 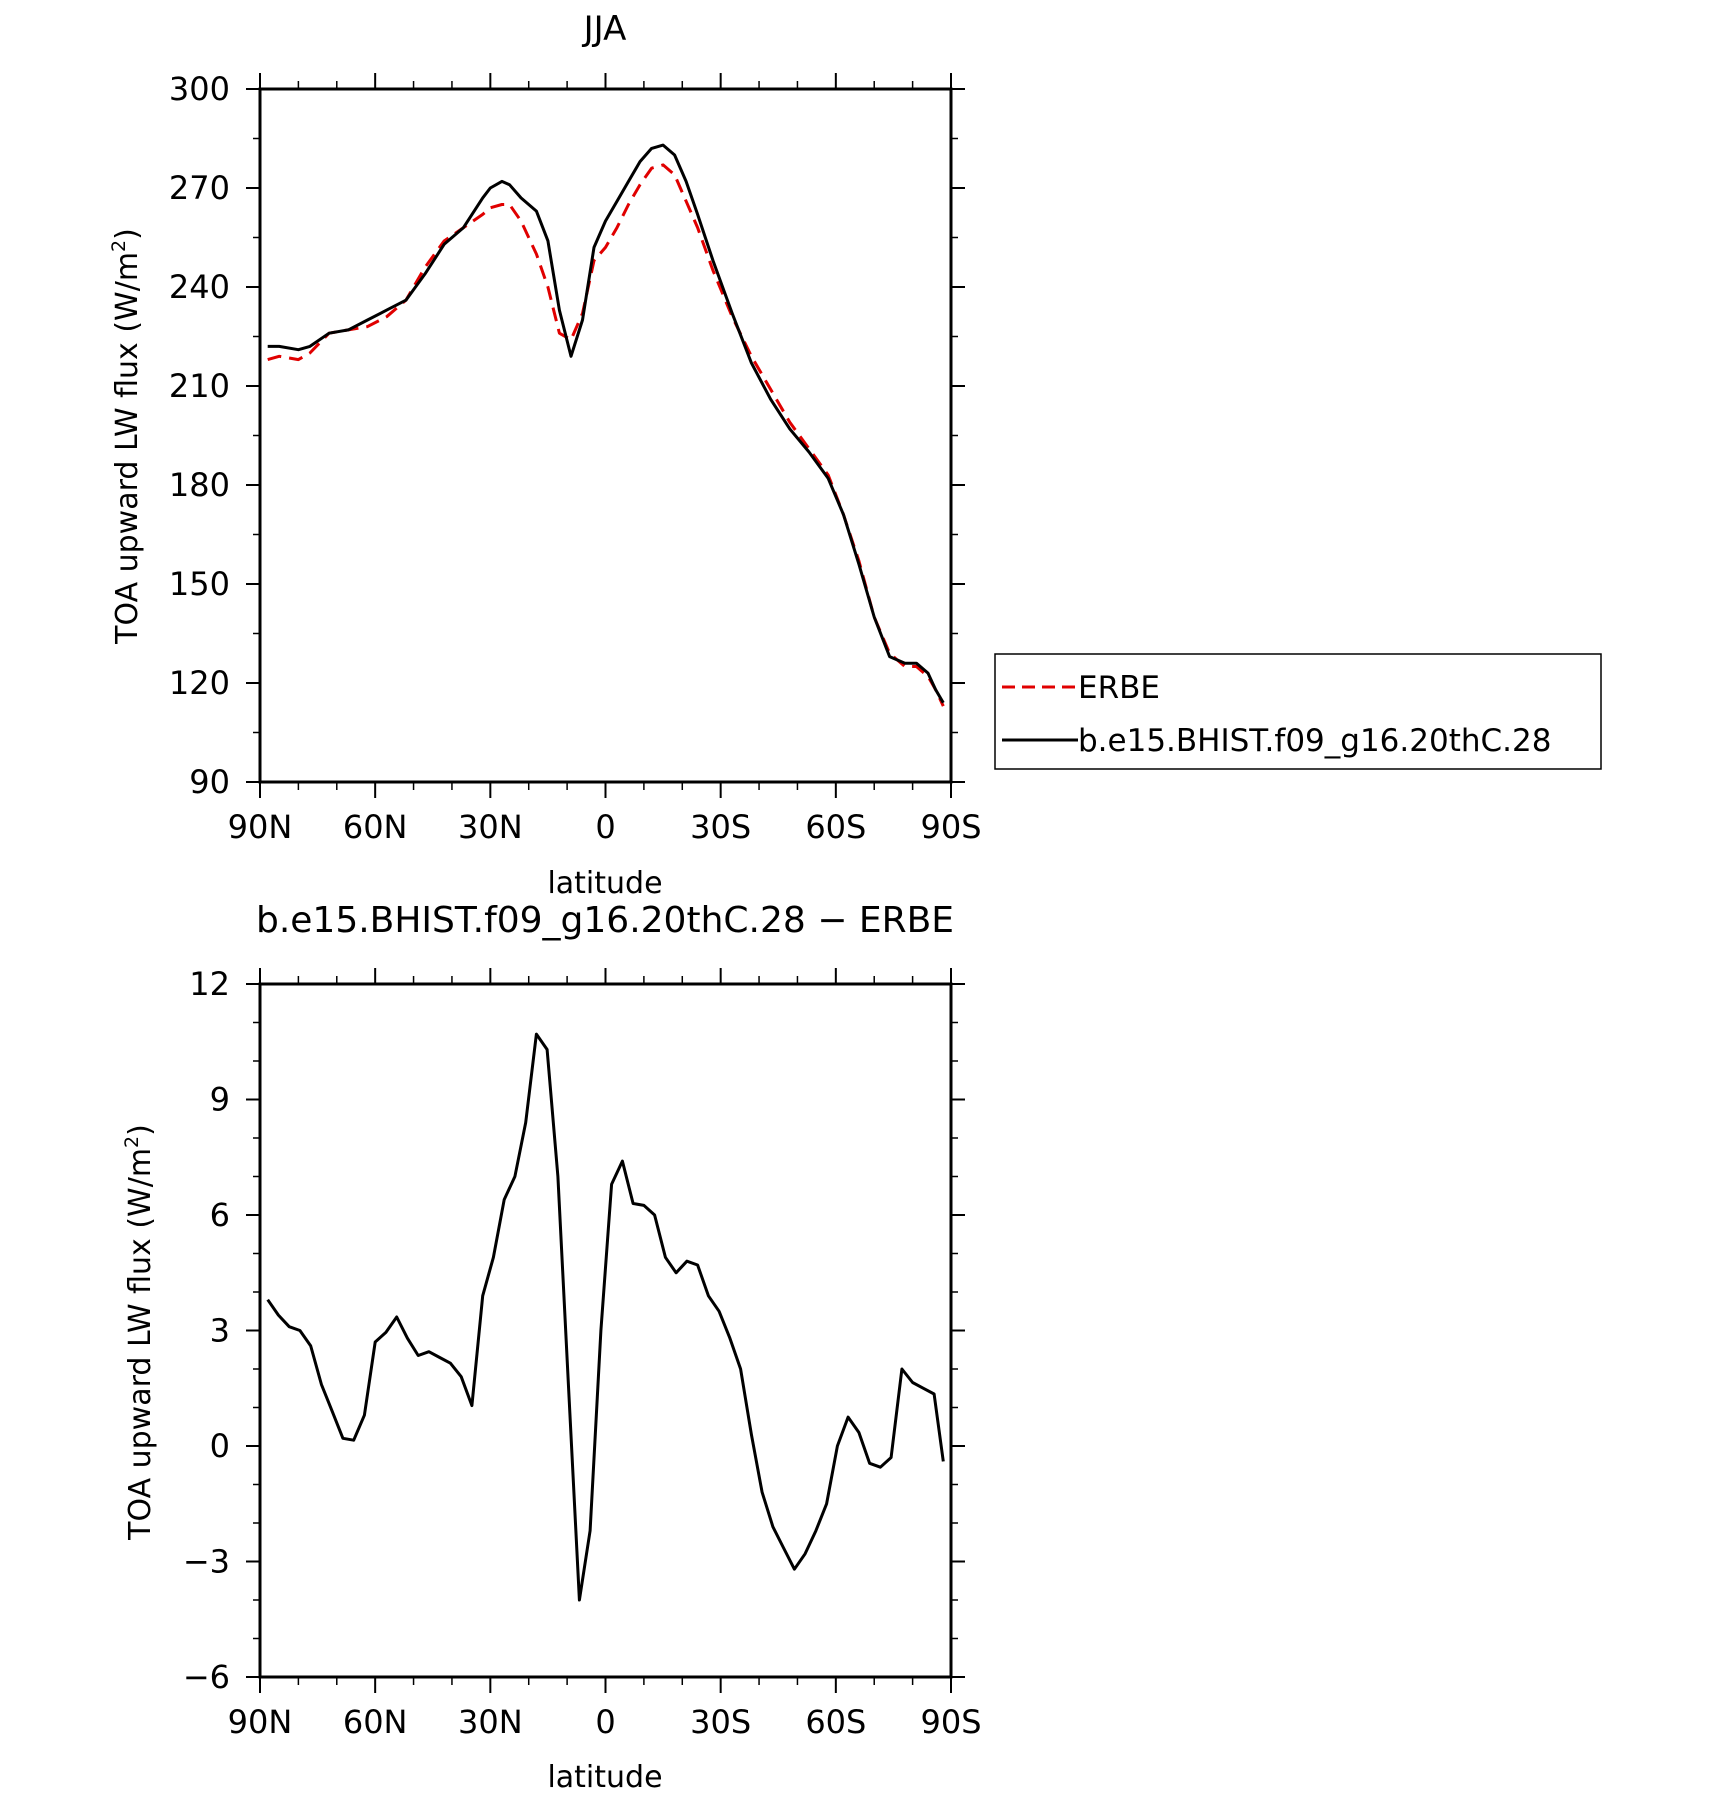 What do you see at coordinates (220, 1331) in the screenshot?
I see `y-tick-label: 3` at bounding box center [220, 1331].